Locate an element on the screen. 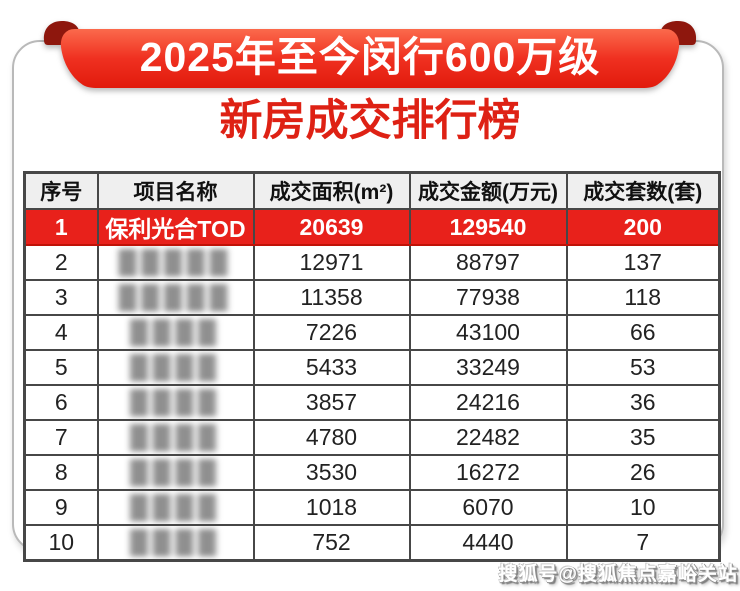  units-cell: 26 is located at coordinates (643, 472).